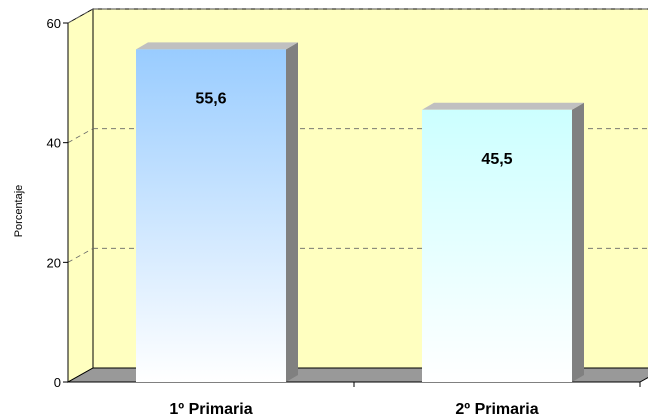  Describe the element at coordinates (210, 409) in the screenshot. I see `x-tick-label: 1º Primaria` at that location.